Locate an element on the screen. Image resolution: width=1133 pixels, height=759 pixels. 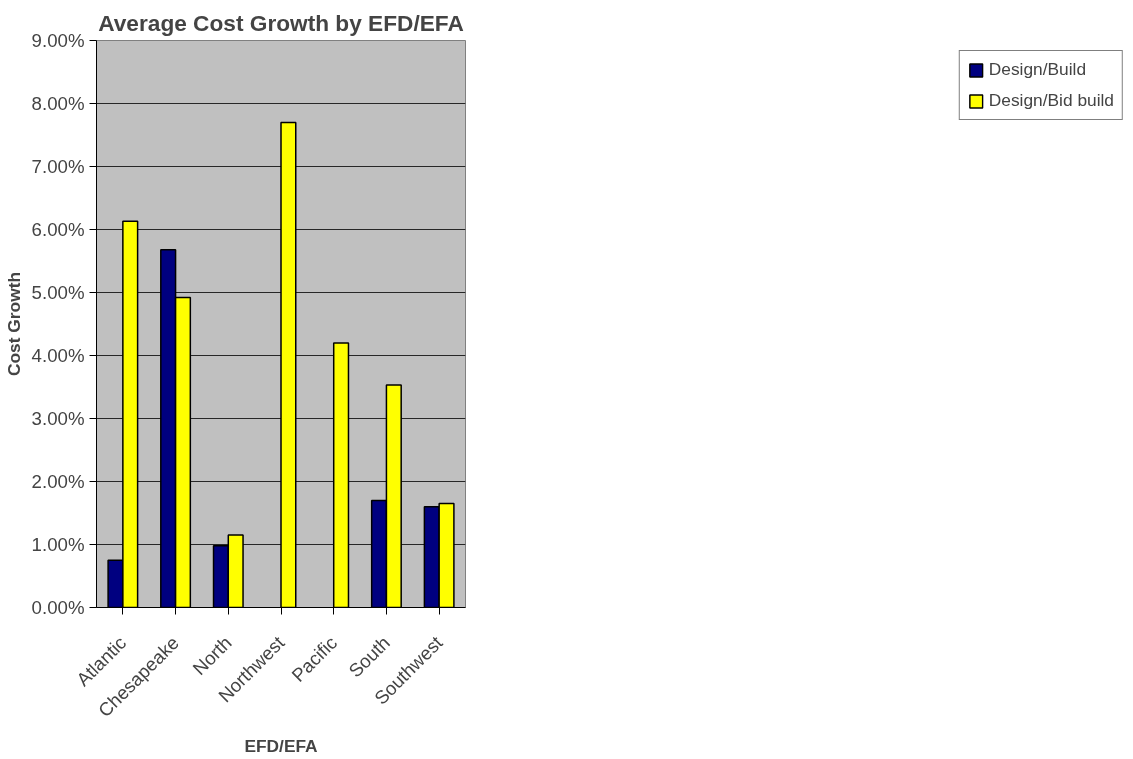
y-tick-label: 1.00% is located at coordinates (58, 544).